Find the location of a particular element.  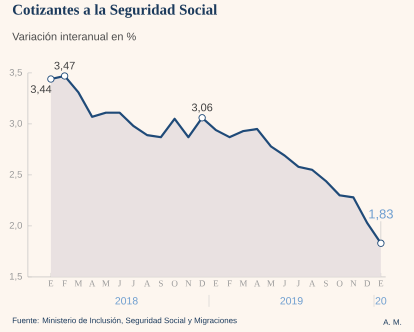

y-tick-label: 1,5 is located at coordinates (16, 277).